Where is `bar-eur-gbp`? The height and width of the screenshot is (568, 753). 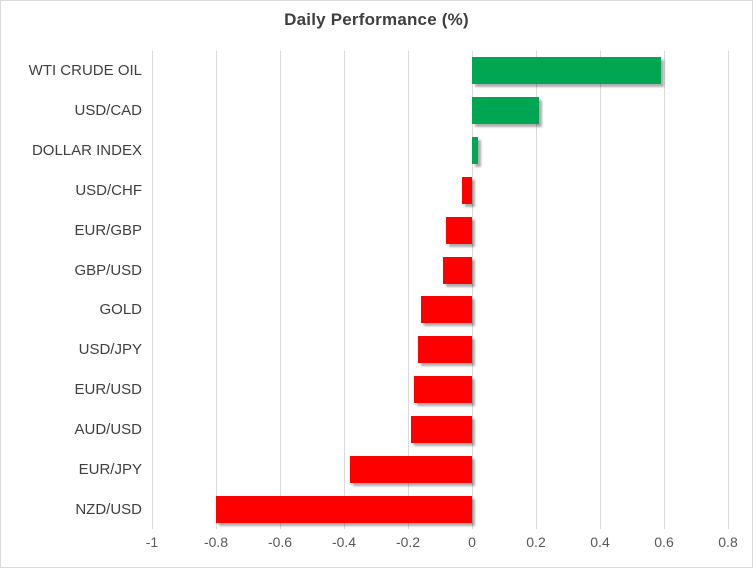
bar-eur-gbp is located at coordinates (459, 230).